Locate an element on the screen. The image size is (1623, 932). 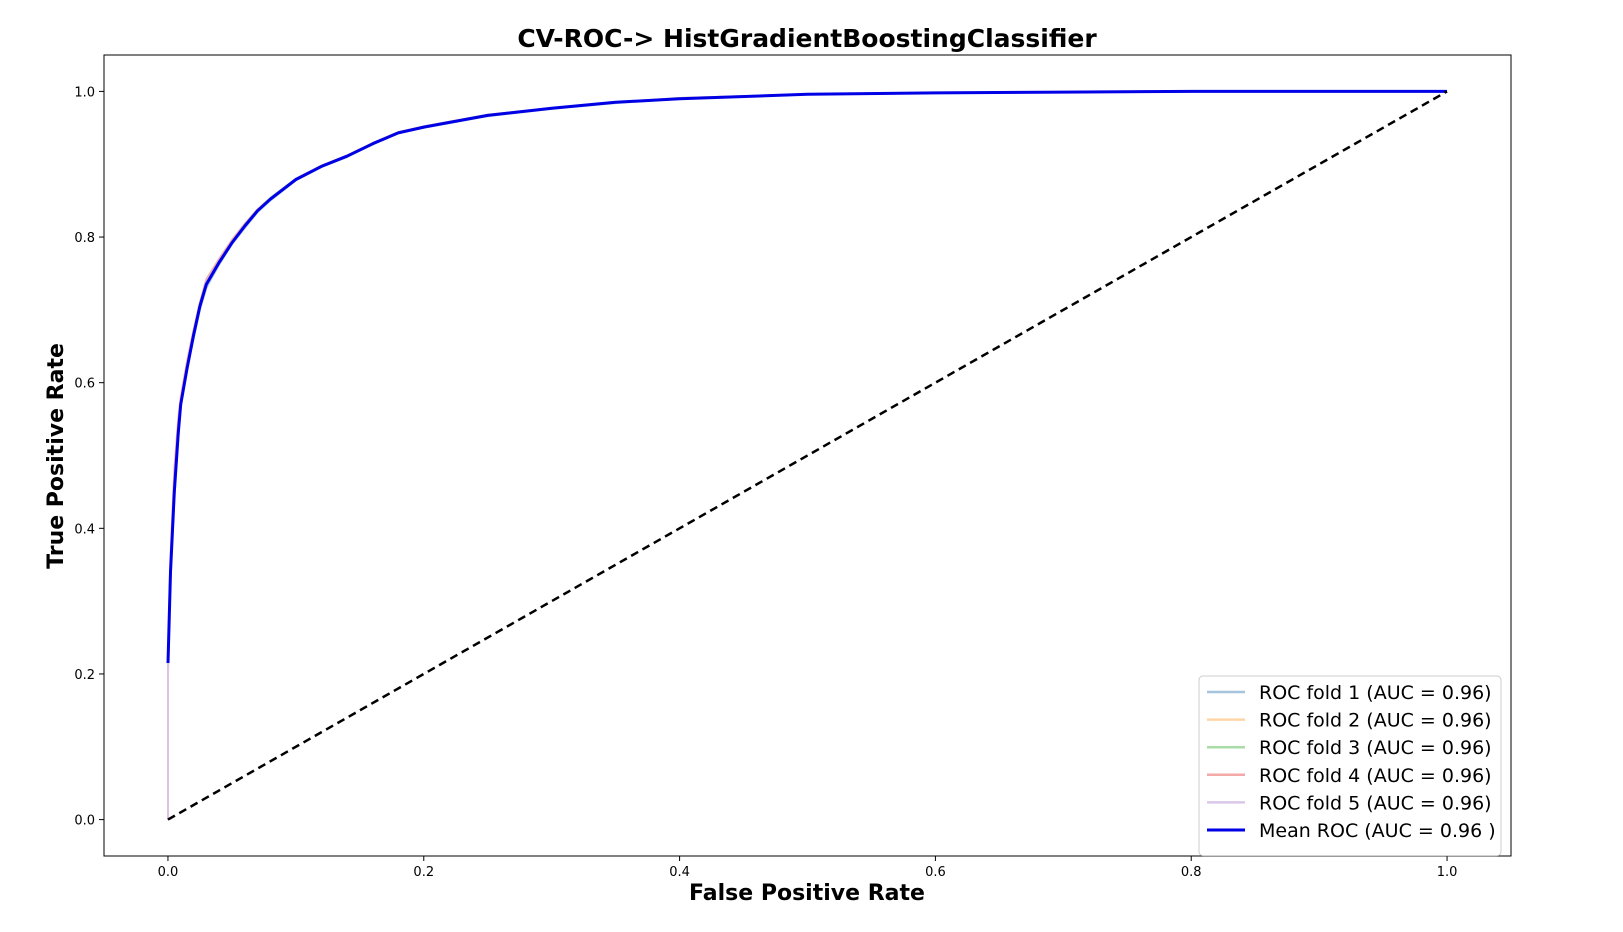
legend-box is located at coordinates (1350, 766).